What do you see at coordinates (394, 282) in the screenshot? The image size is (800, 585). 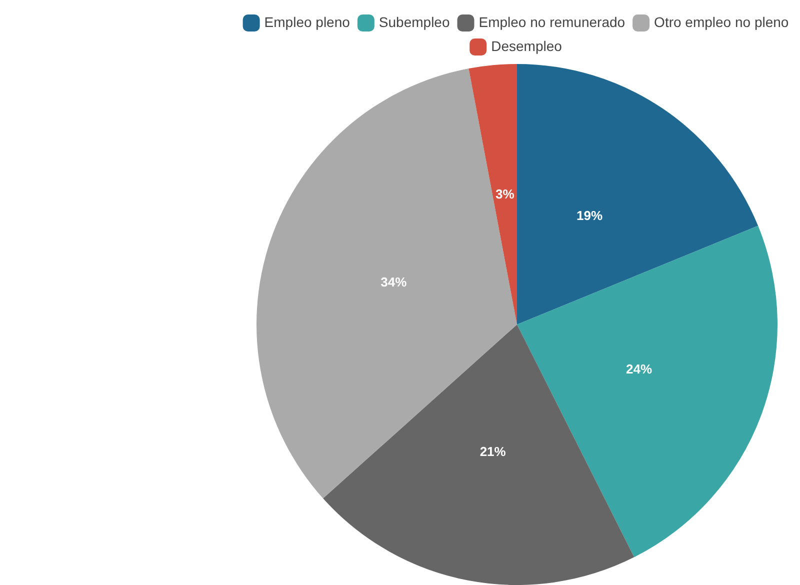 I see `data-label: 34%` at bounding box center [394, 282].